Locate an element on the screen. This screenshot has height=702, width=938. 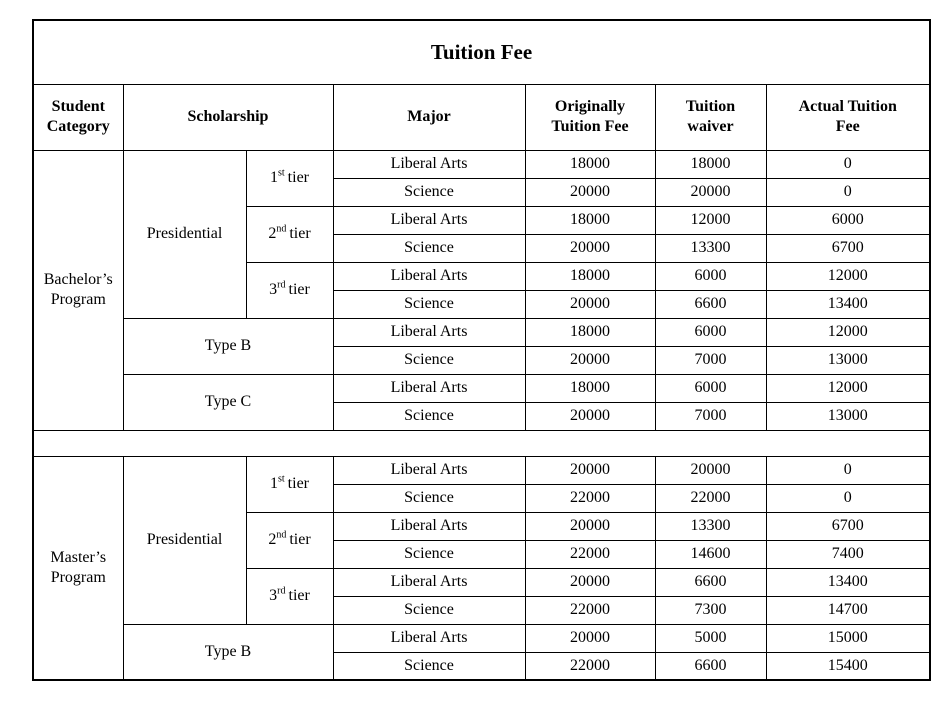
spacer-row is located at coordinates (482, 443).